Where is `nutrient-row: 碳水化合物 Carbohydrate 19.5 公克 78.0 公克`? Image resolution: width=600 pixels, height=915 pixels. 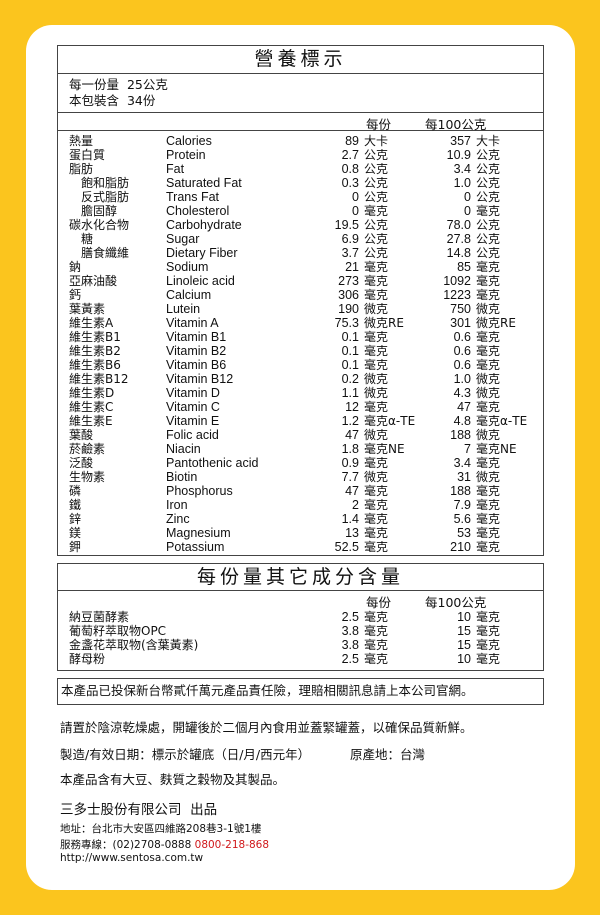 nutrient-row: 碳水化合物 Carbohydrate 19.5 公克 78.0 公克 is located at coordinates (300, 225).